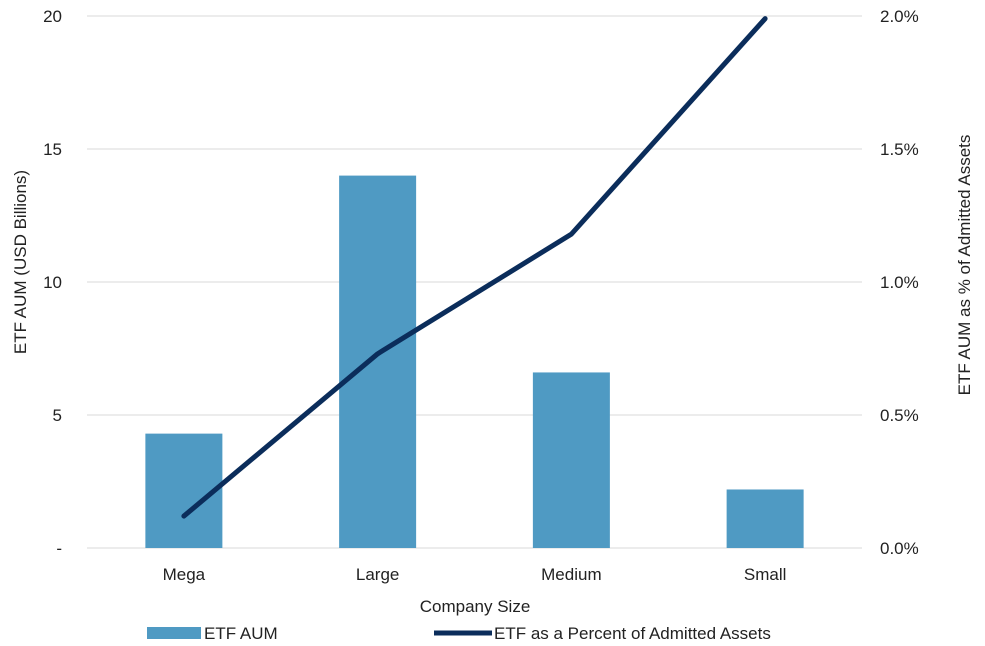  I want to click on right-axis-title: ETF AUM as % of Admitted Assets, so click(964, 265).